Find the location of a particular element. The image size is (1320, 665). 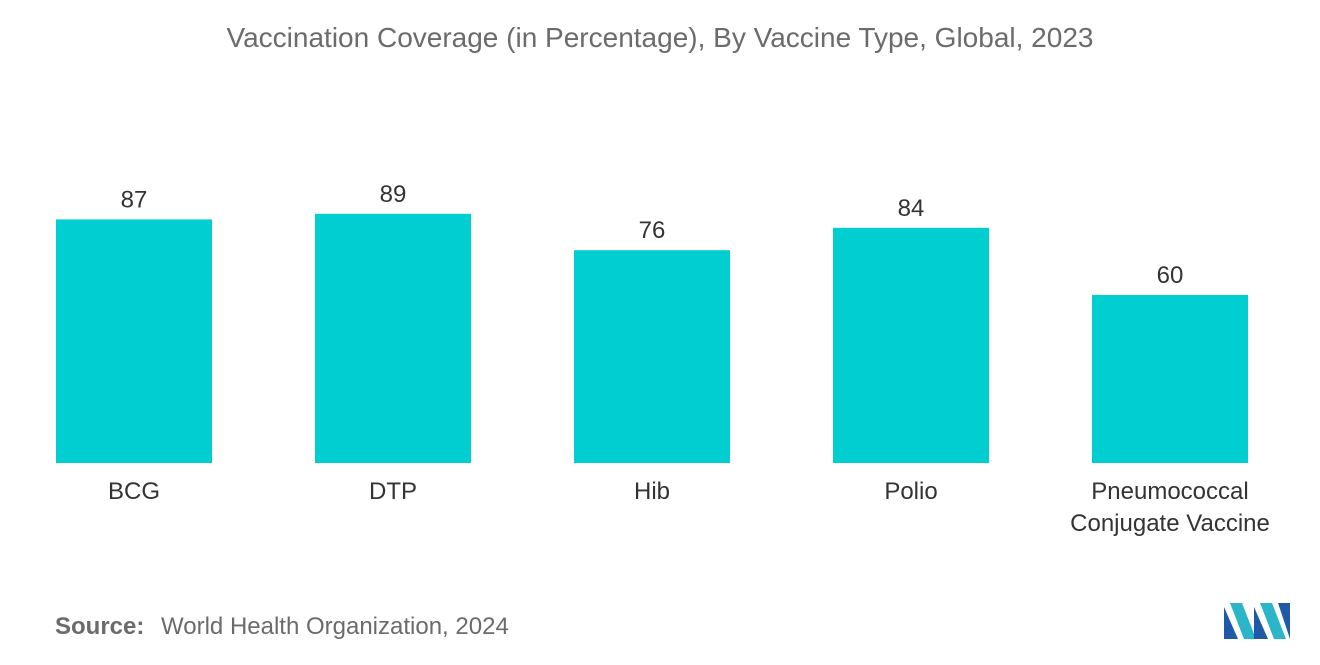

x-tick-label-pneumococcal-conjugate-vaccine: Pneumococcal Conjugate Vaccine is located at coordinates (1170, 507).